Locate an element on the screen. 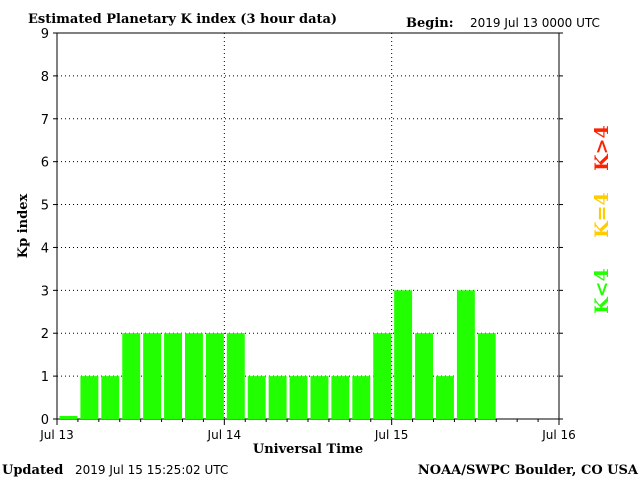  x-tick-label: Jul 15 is located at coordinates (391, 435).